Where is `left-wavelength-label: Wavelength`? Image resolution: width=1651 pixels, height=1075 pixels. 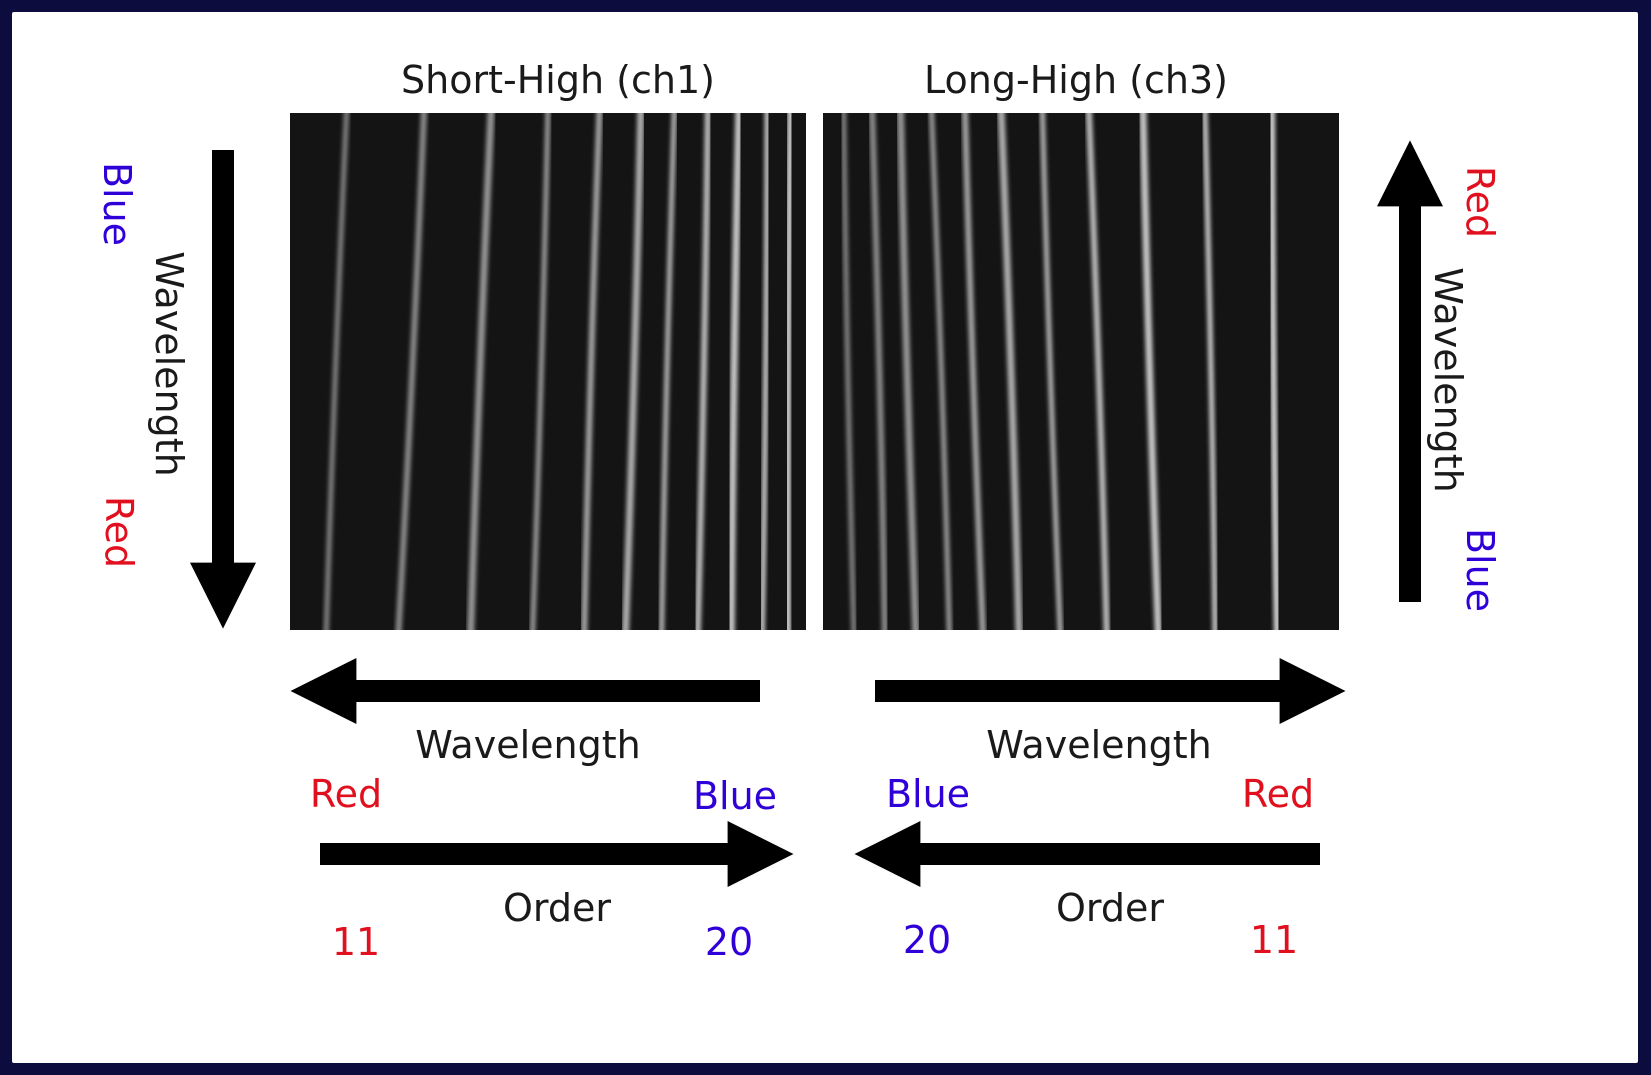 left-wavelength-label: Wavelength is located at coordinates (528, 745).